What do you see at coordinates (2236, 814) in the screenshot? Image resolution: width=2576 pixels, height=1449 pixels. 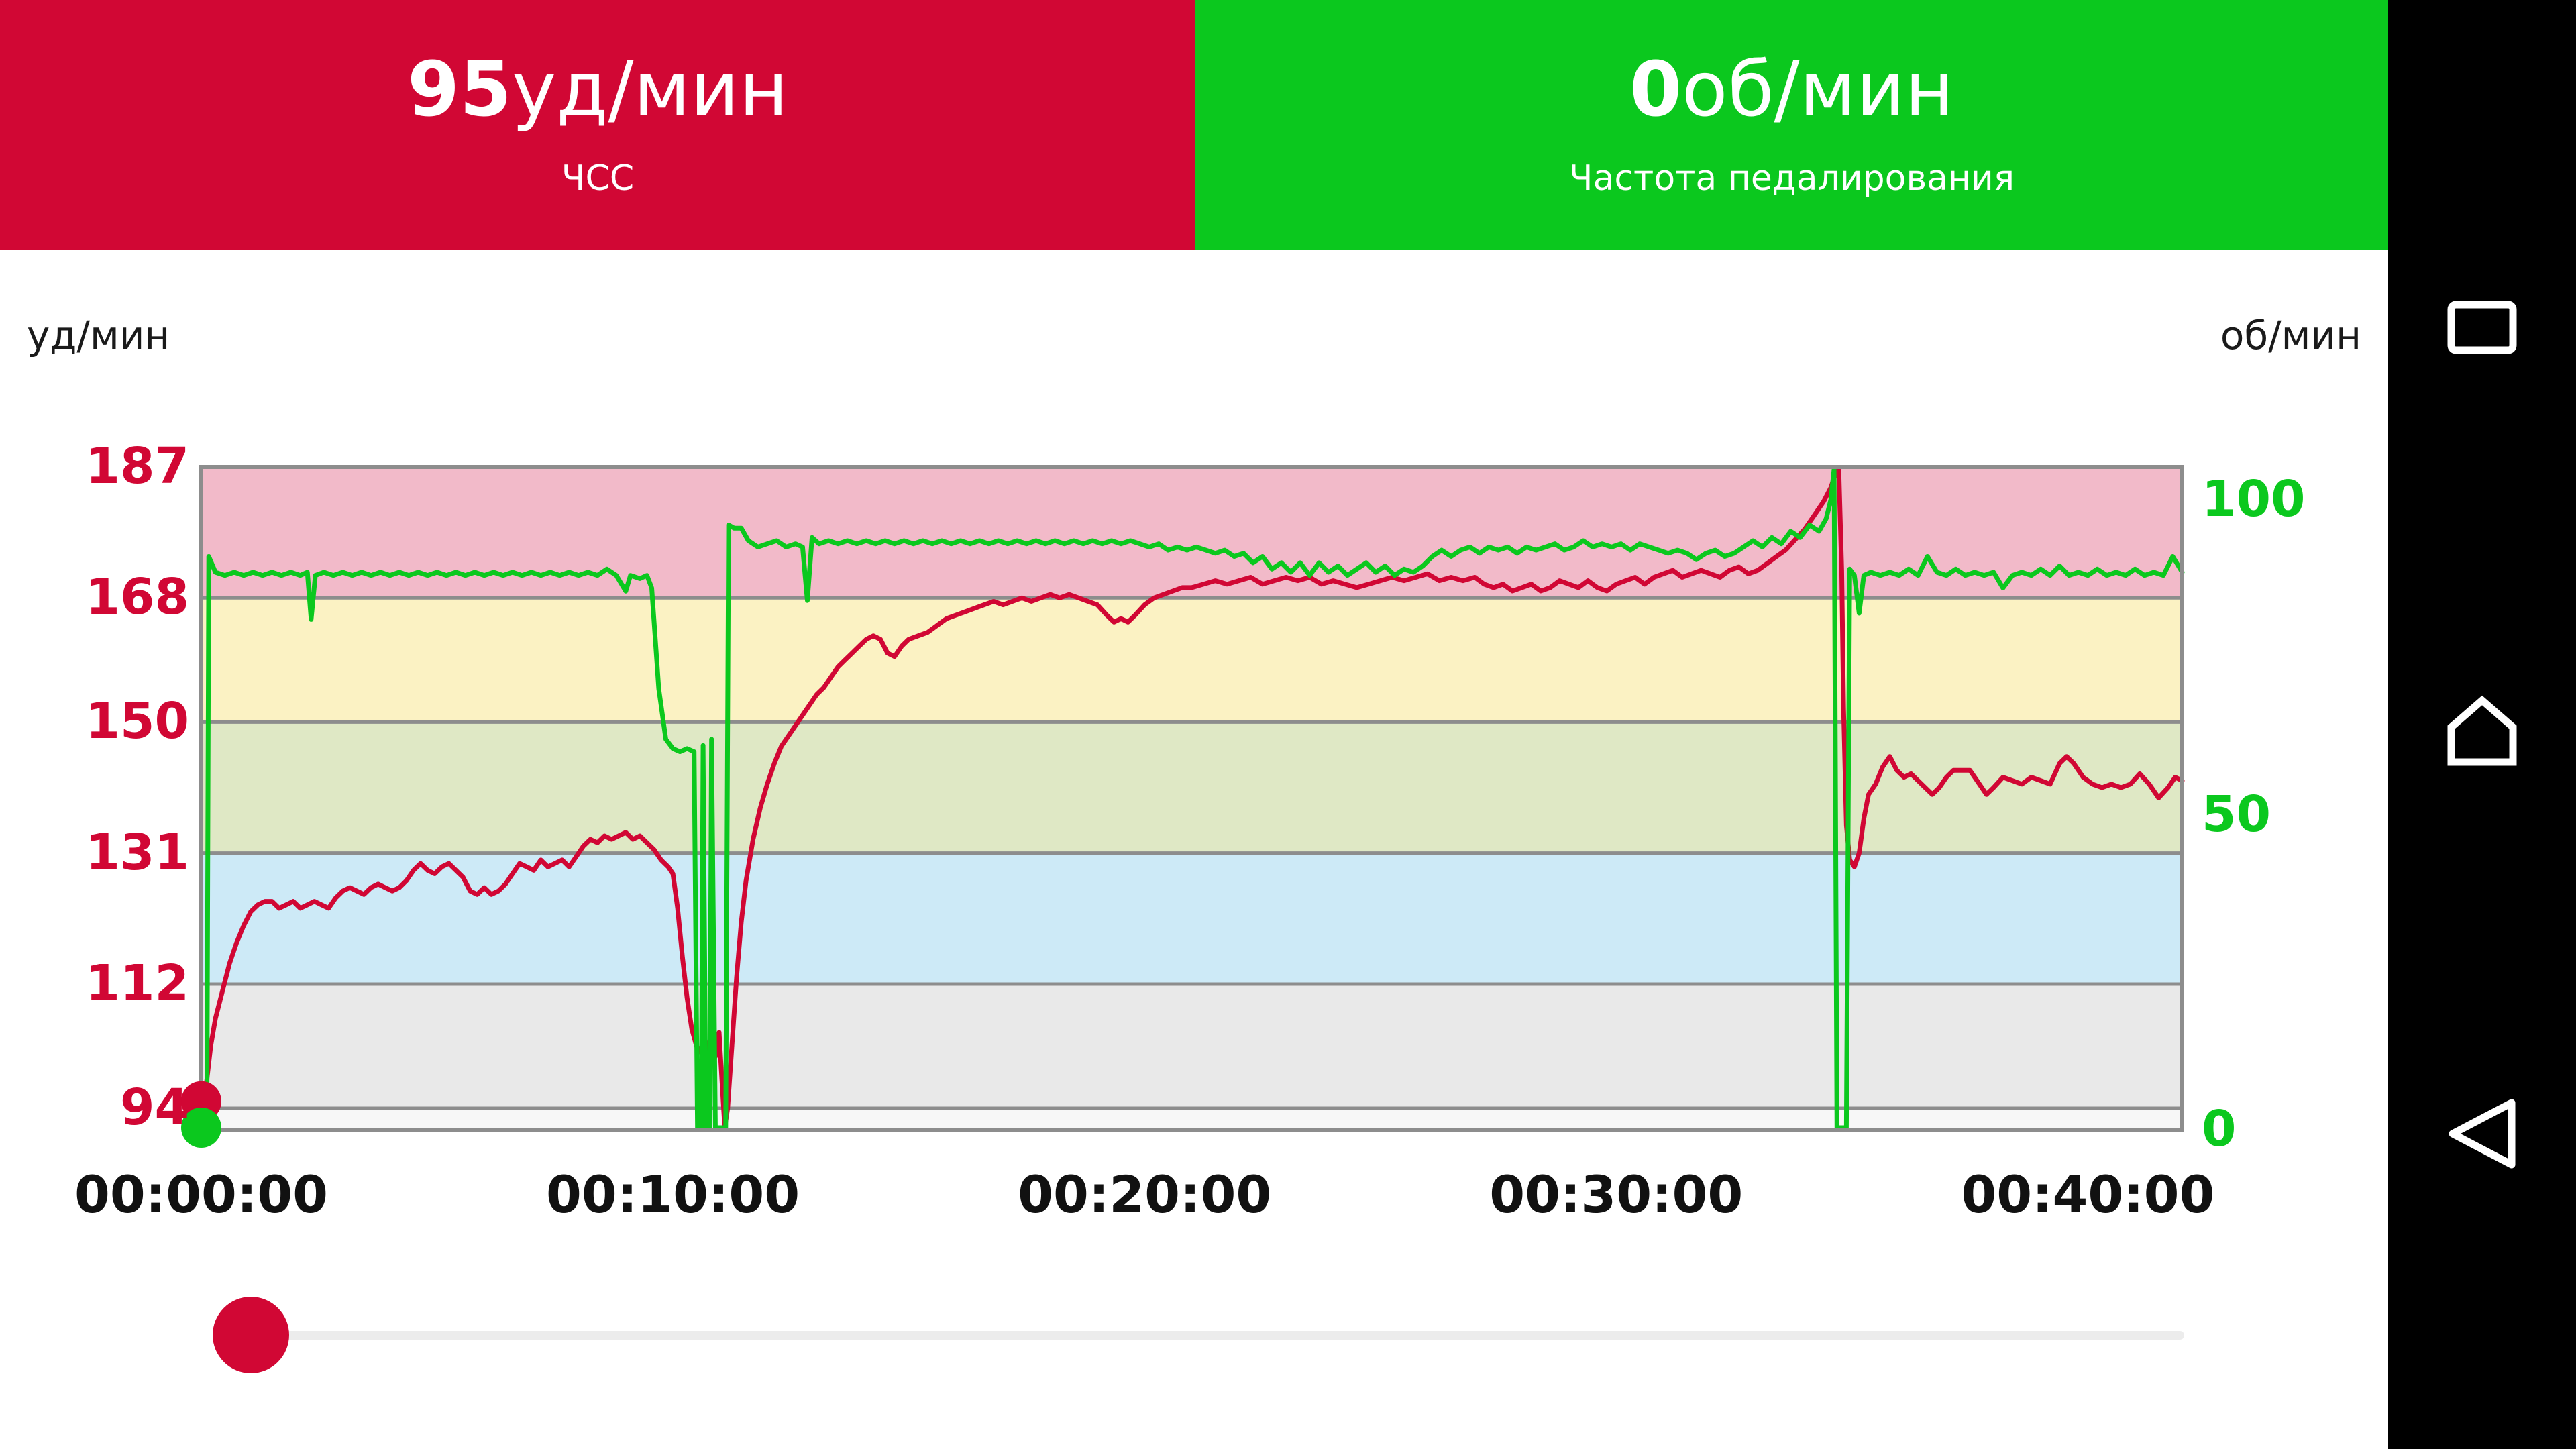 I see `right-axis-tick: 50` at bounding box center [2236, 814].